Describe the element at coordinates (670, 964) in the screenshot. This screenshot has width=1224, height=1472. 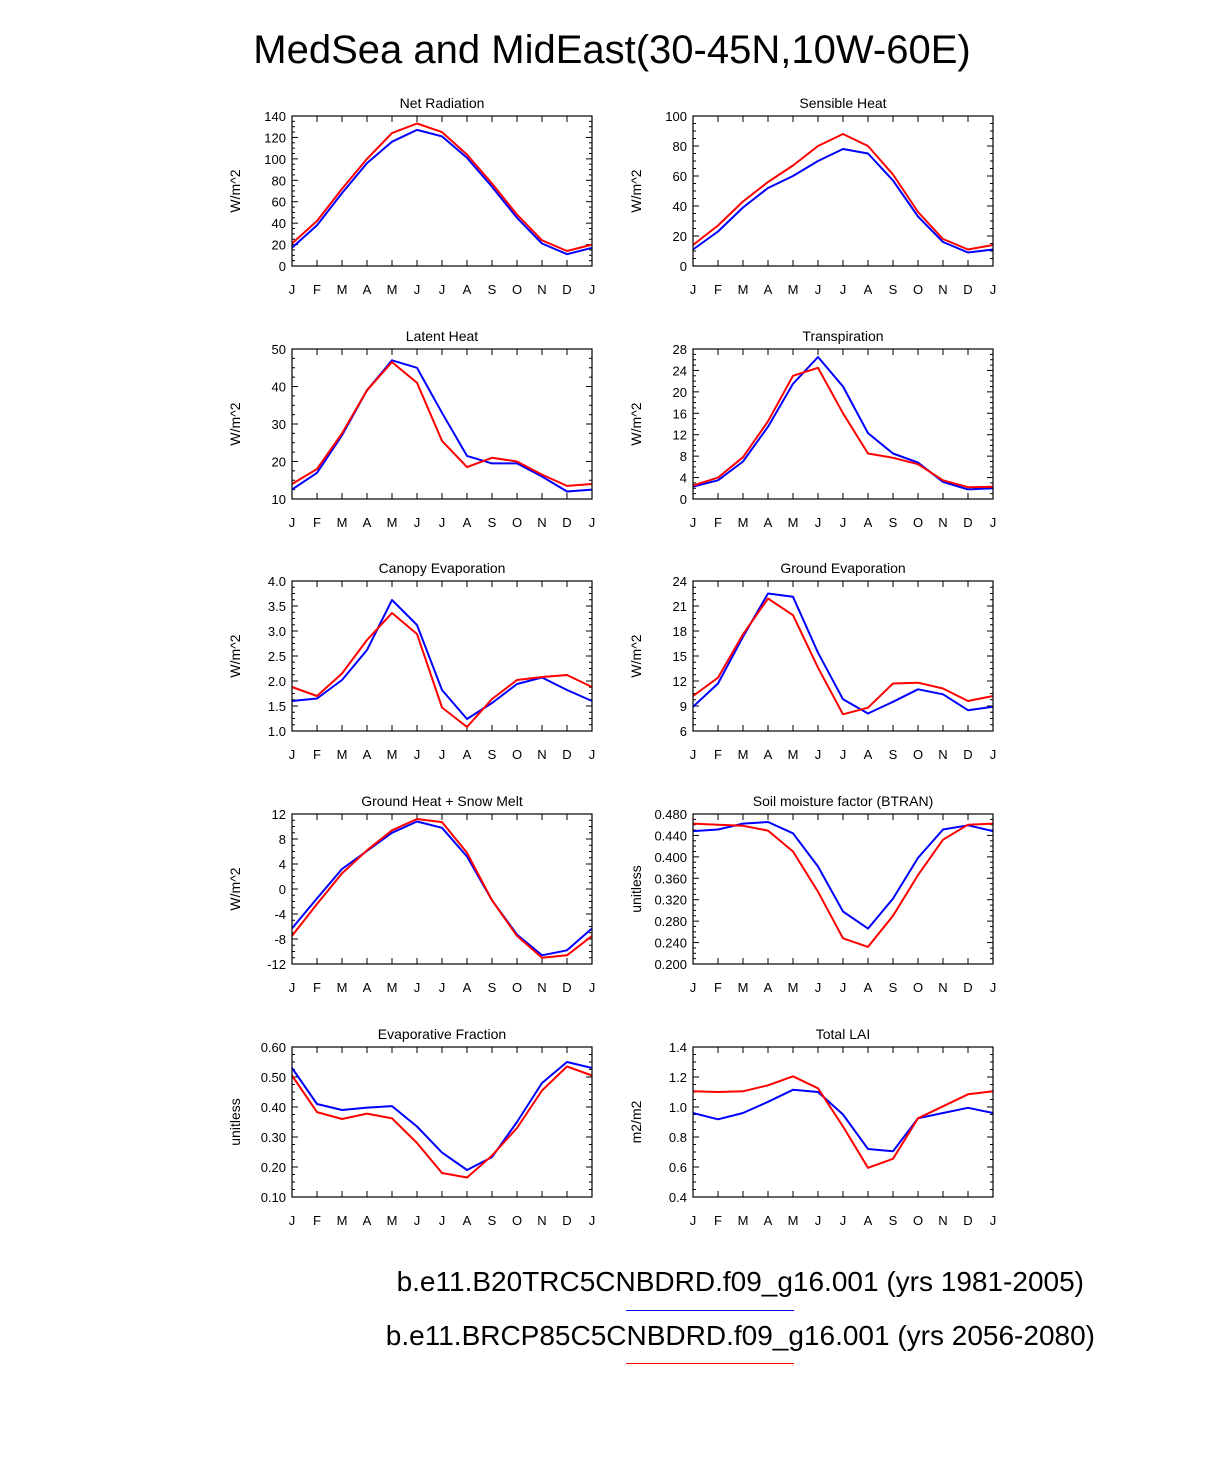
I see `y-tick-label: 0.200` at that location.